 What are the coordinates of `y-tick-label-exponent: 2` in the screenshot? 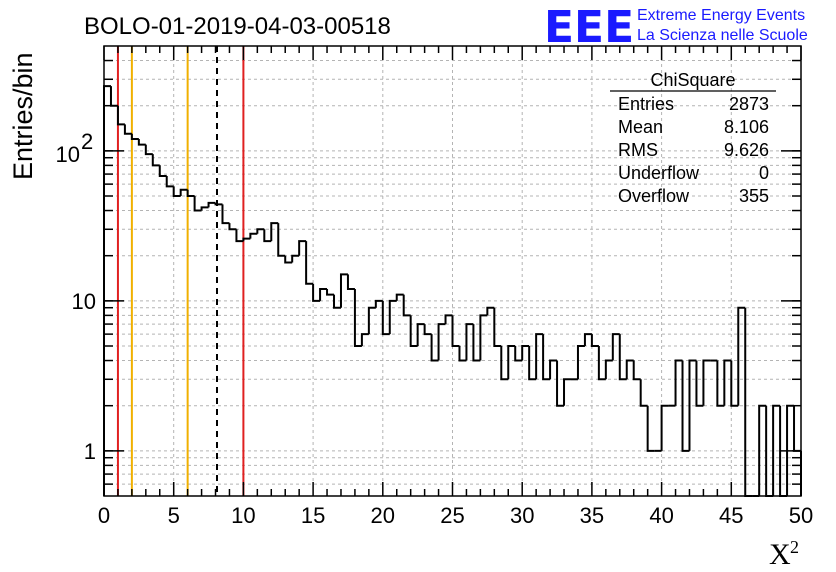 It's located at (87, 141).